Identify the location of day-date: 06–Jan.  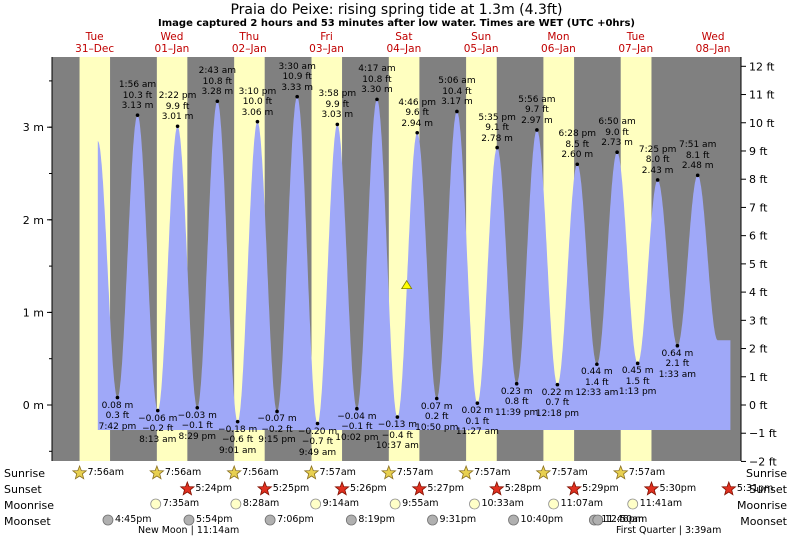
(558, 49).